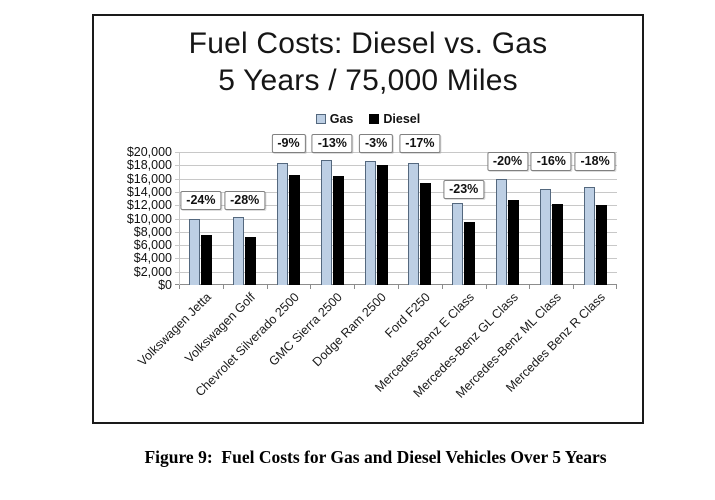 This screenshot has width=715, height=500. I want to click on y-tick-label: $18,000, so click(149, 165).